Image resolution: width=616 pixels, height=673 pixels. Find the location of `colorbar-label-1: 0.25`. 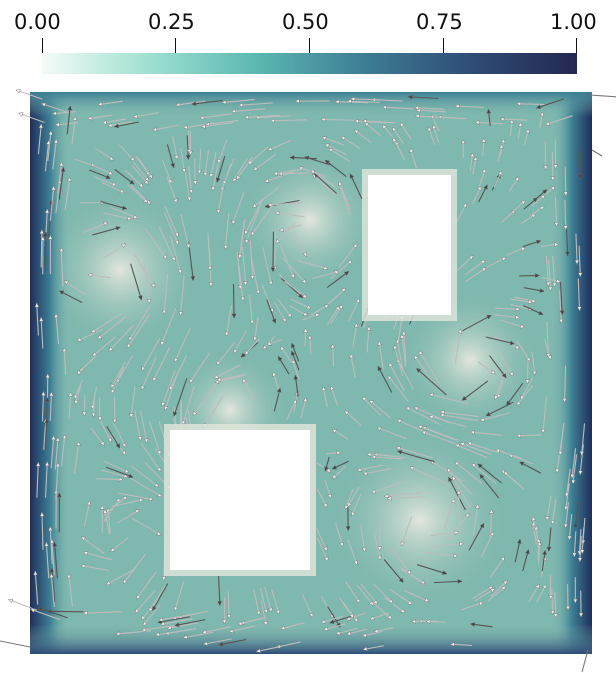

colorbar-label-1: 0.25 is located at coordinates (171, 22).